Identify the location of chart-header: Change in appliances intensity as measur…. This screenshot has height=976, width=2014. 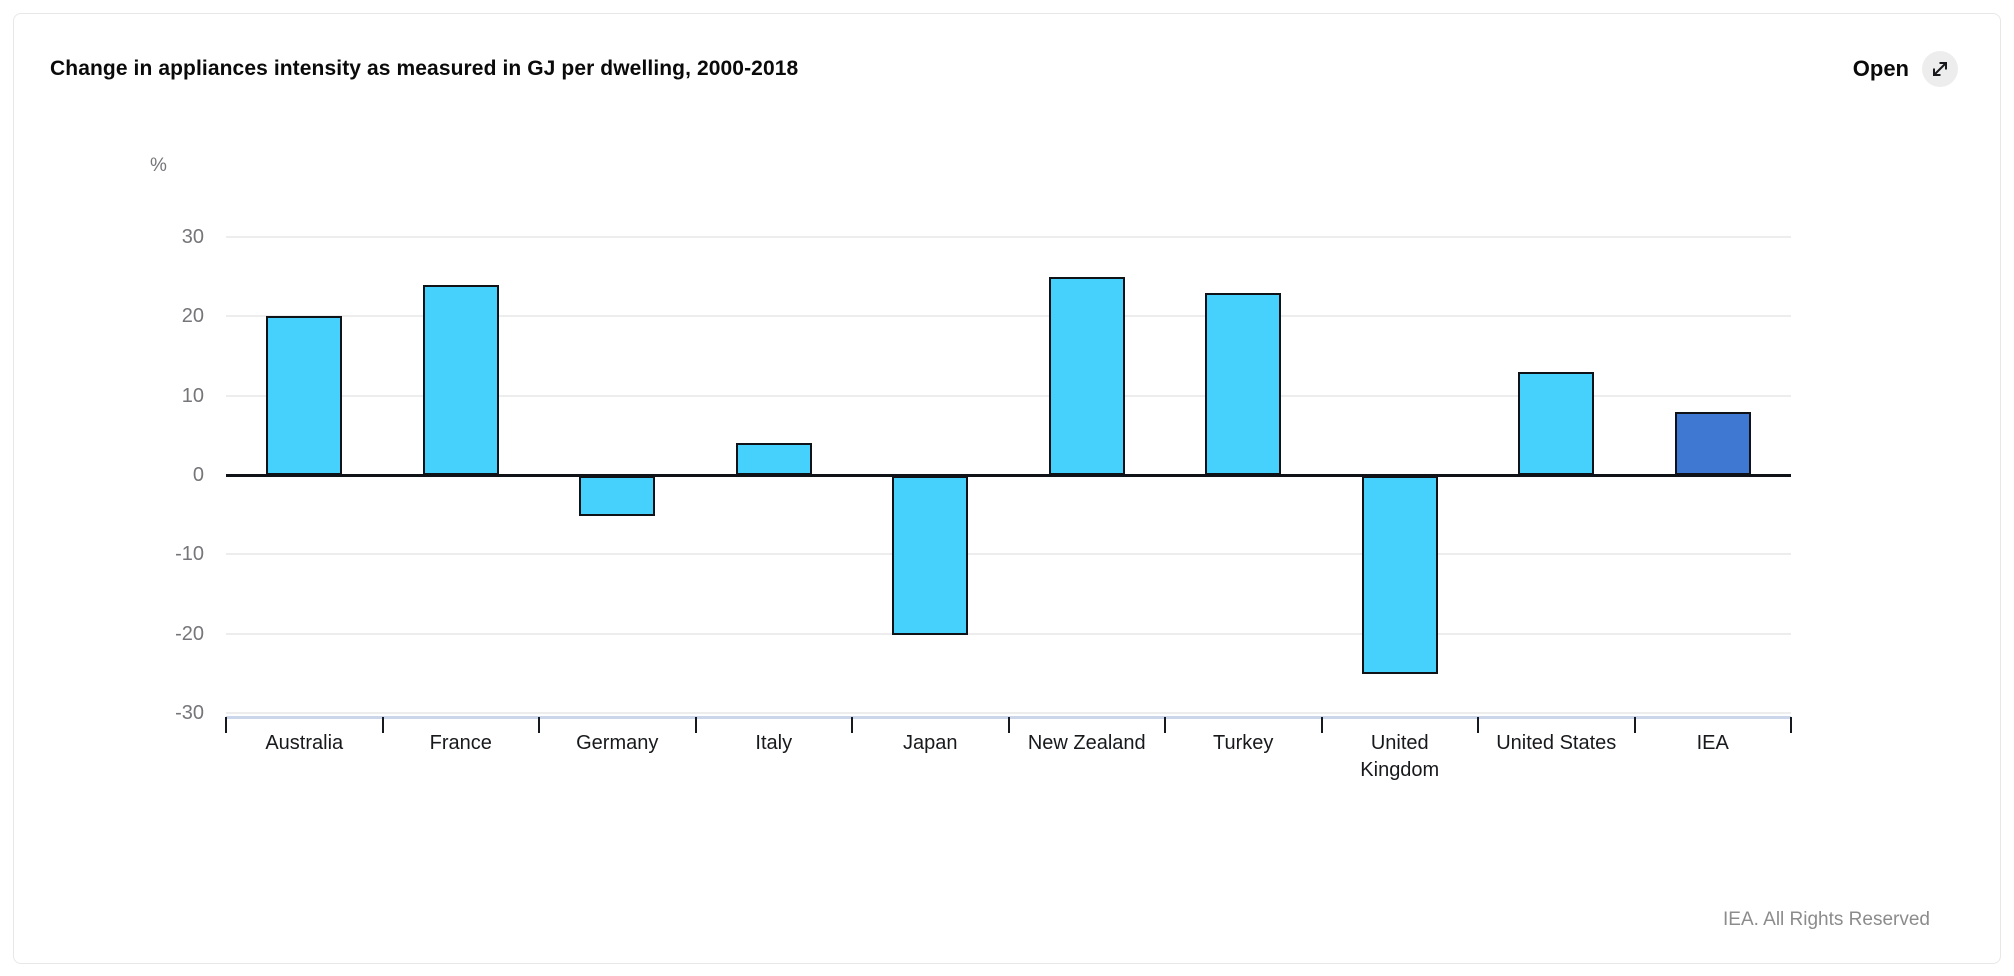
(1007, 62).